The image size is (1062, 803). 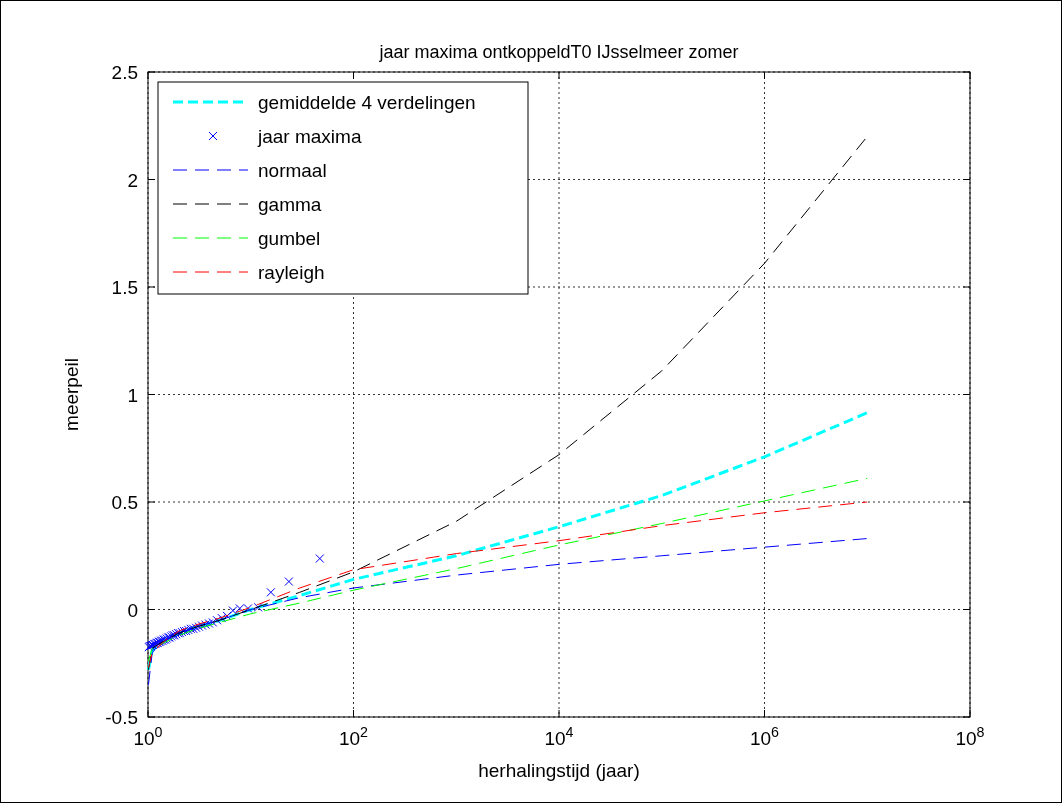 What do you see at coordinates (124, 502) in the screenshot?
I see `y-tick-label: 0.5` at bounding box center [124, 502].